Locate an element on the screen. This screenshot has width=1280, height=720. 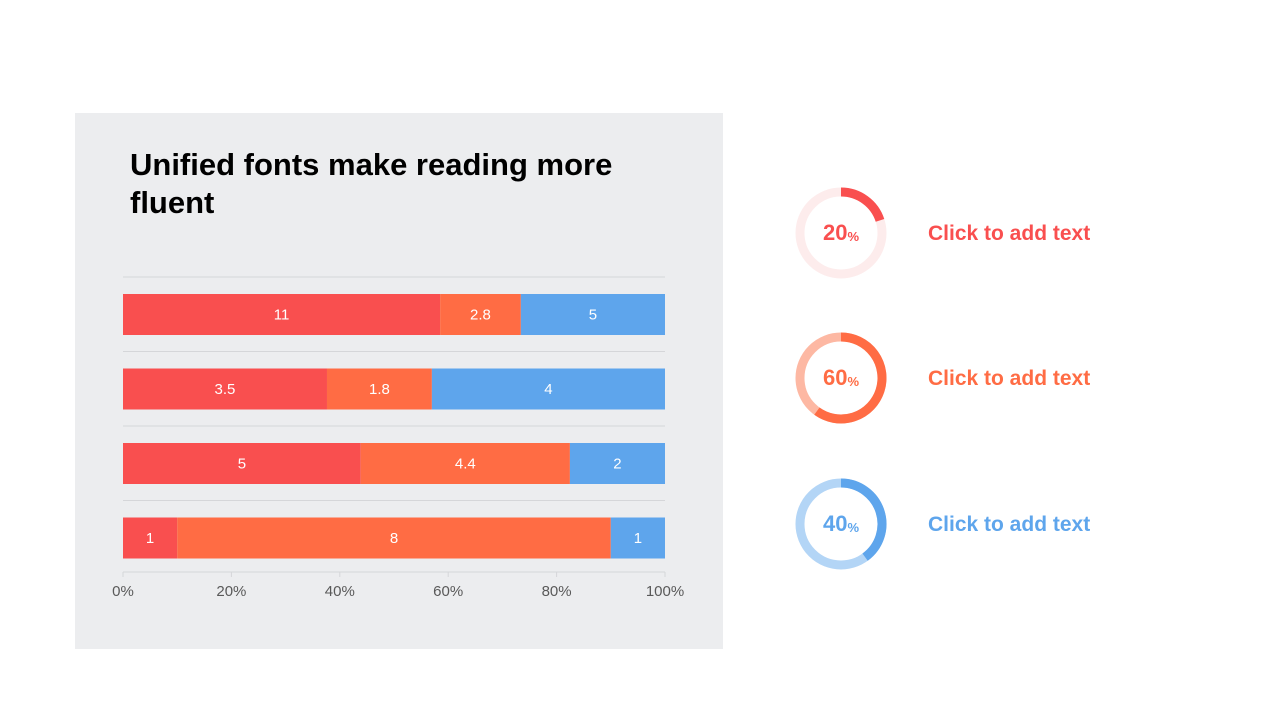
kpi-3-unit: % is located at coordinates (853, 527).